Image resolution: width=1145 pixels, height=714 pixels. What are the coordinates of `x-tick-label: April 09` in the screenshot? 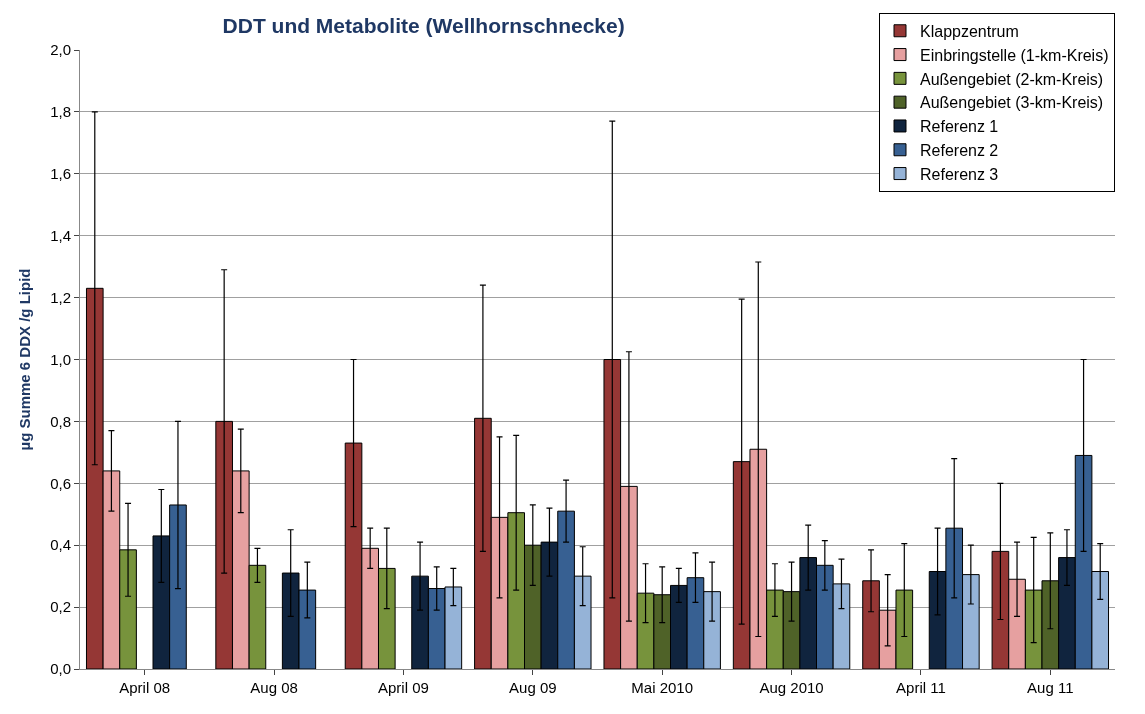 It's located at (403, 687).